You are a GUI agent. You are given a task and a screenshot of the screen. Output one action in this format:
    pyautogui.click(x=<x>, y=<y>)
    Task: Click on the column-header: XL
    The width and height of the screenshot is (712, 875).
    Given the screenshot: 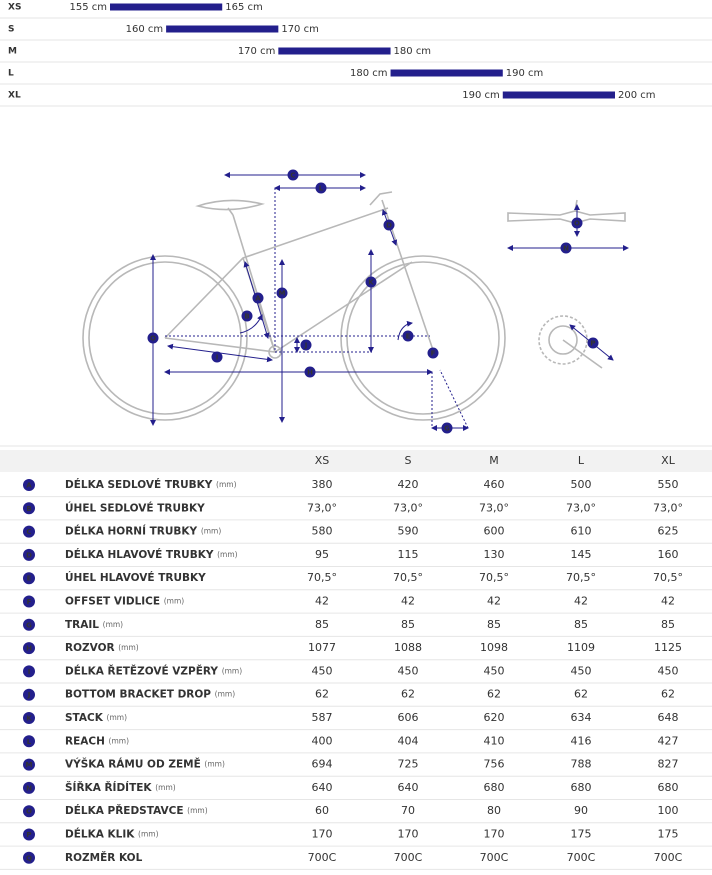 What is the action you would take?
    pyautogui.click(x=668, y=460)
    